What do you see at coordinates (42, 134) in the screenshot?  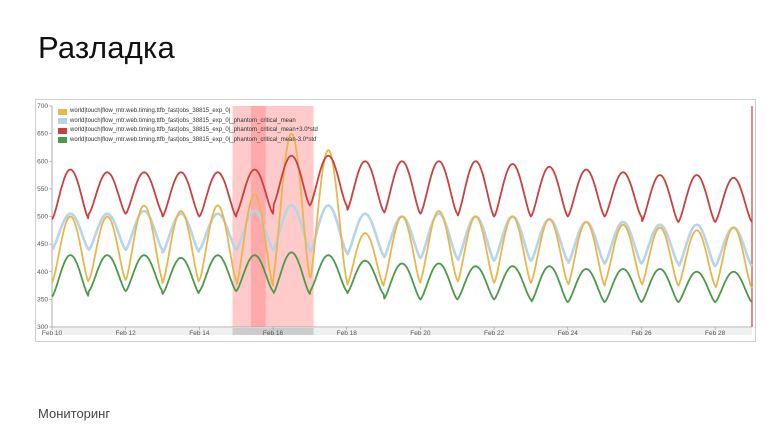 I see `y-tick-label: 650` at bounding box center [42, 134].